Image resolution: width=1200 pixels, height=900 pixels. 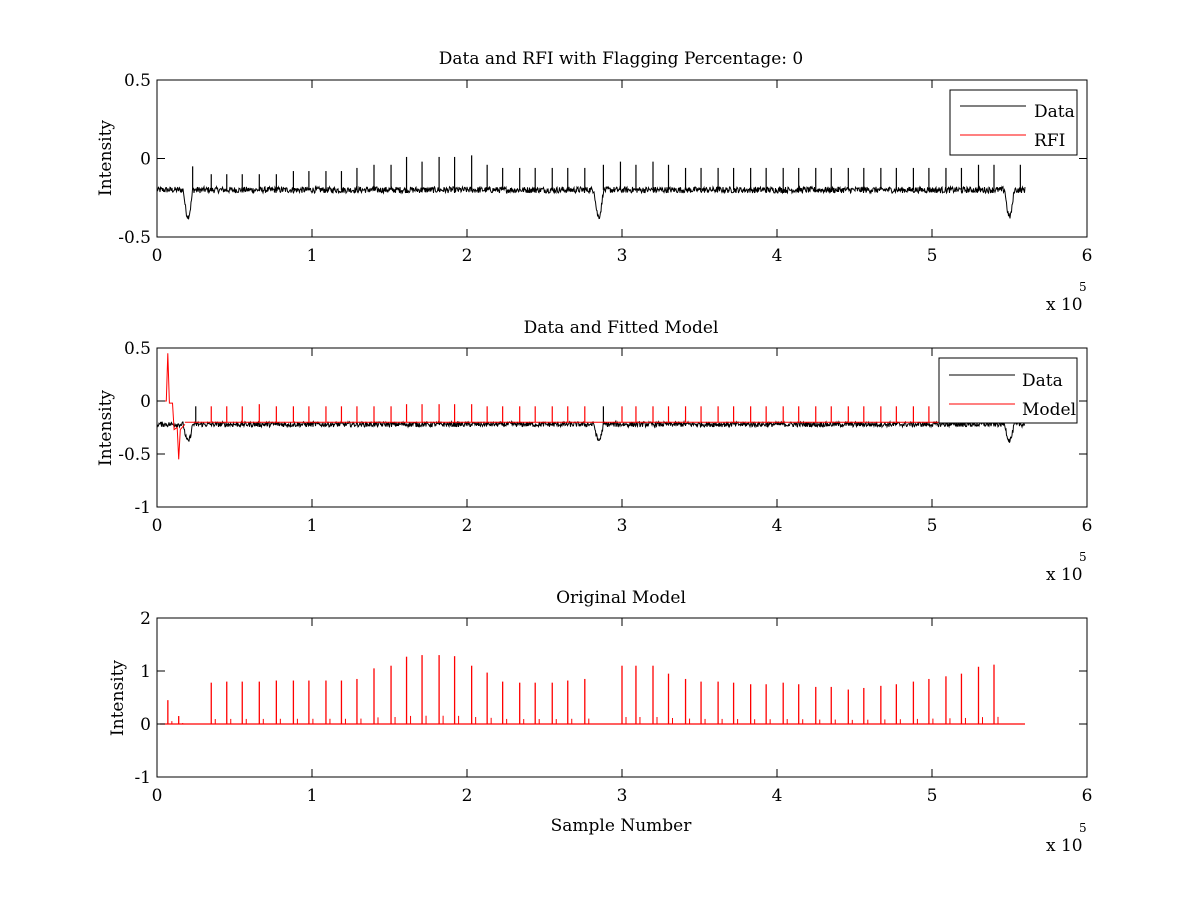 I want to click on series-original-model, so click(x=592, y=690).